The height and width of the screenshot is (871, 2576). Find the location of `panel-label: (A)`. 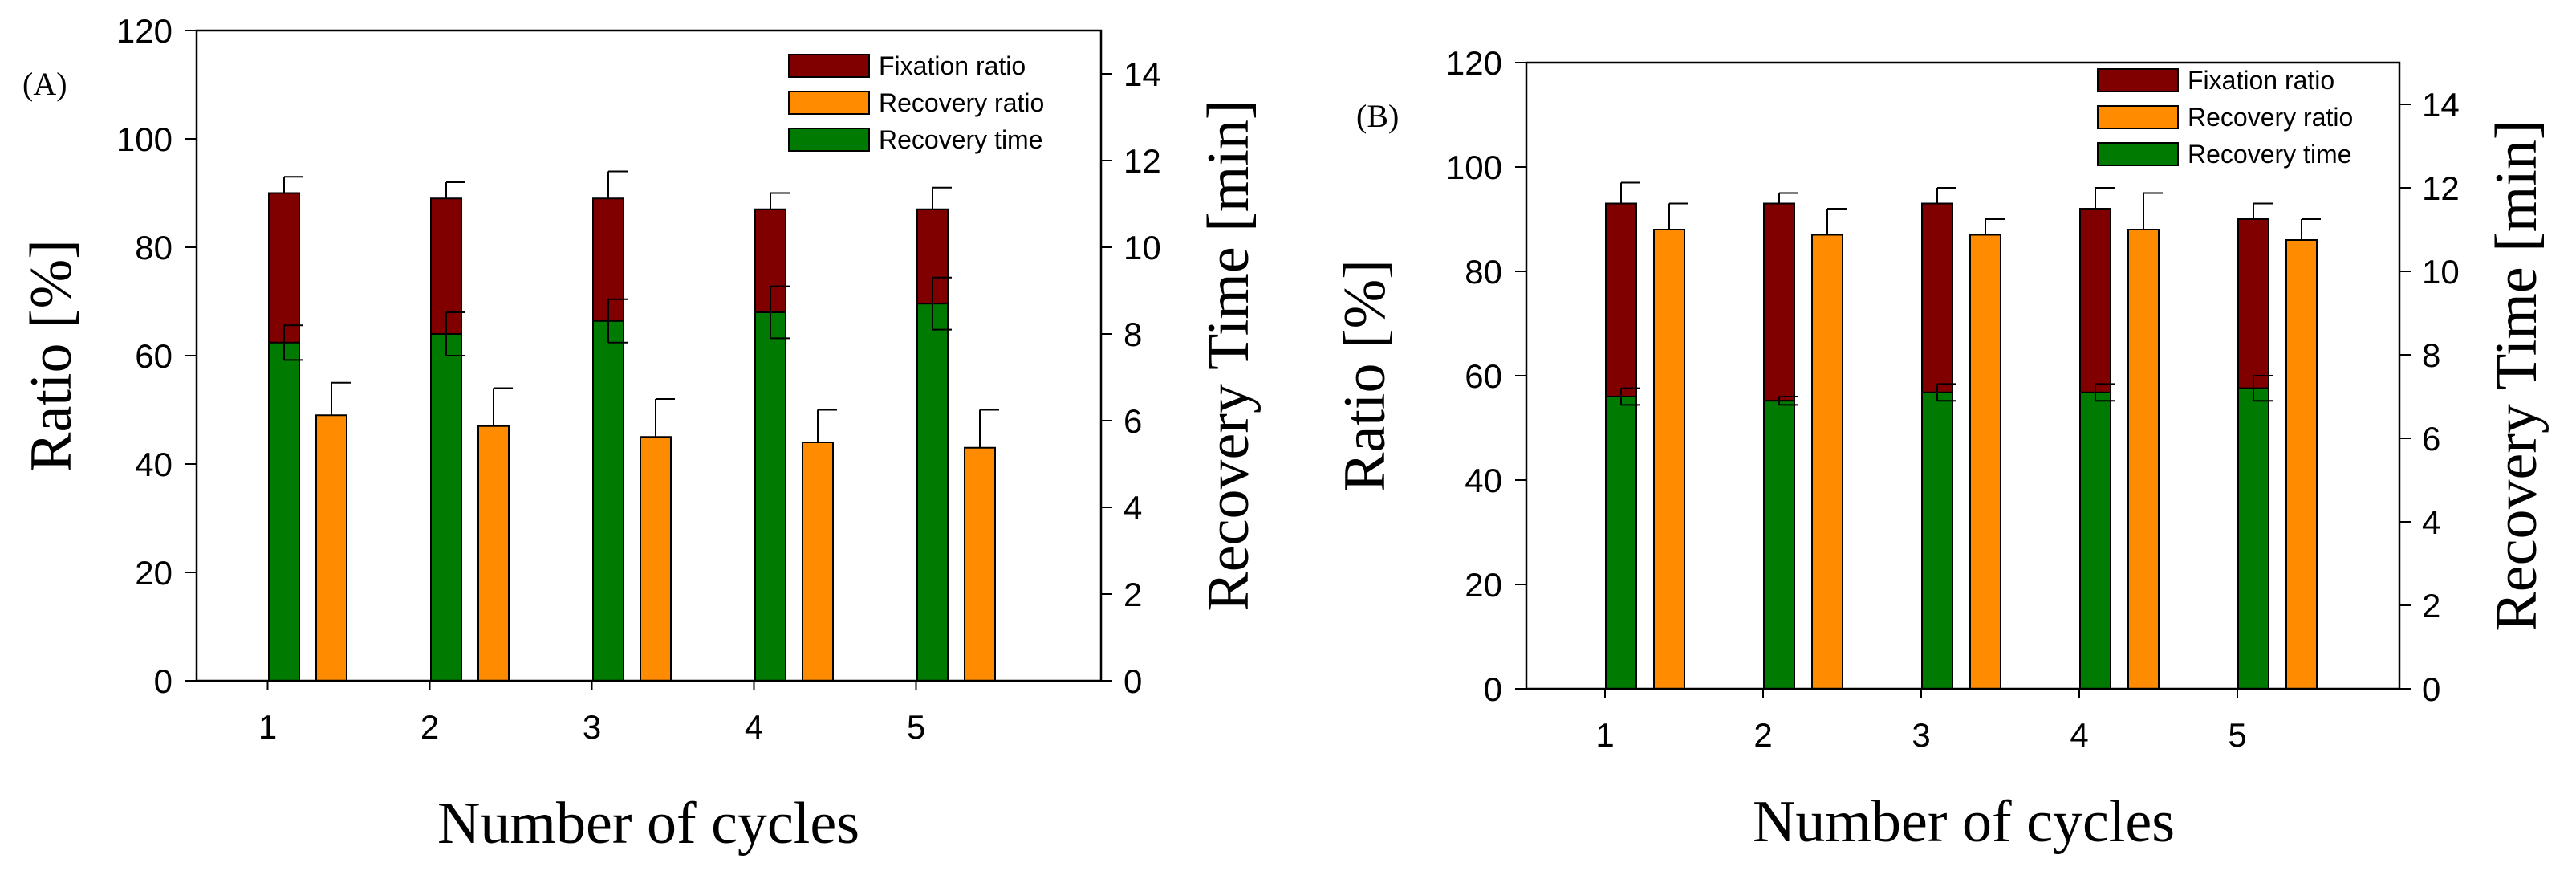

panel-label: (A) is located at coordinates (44, 84).